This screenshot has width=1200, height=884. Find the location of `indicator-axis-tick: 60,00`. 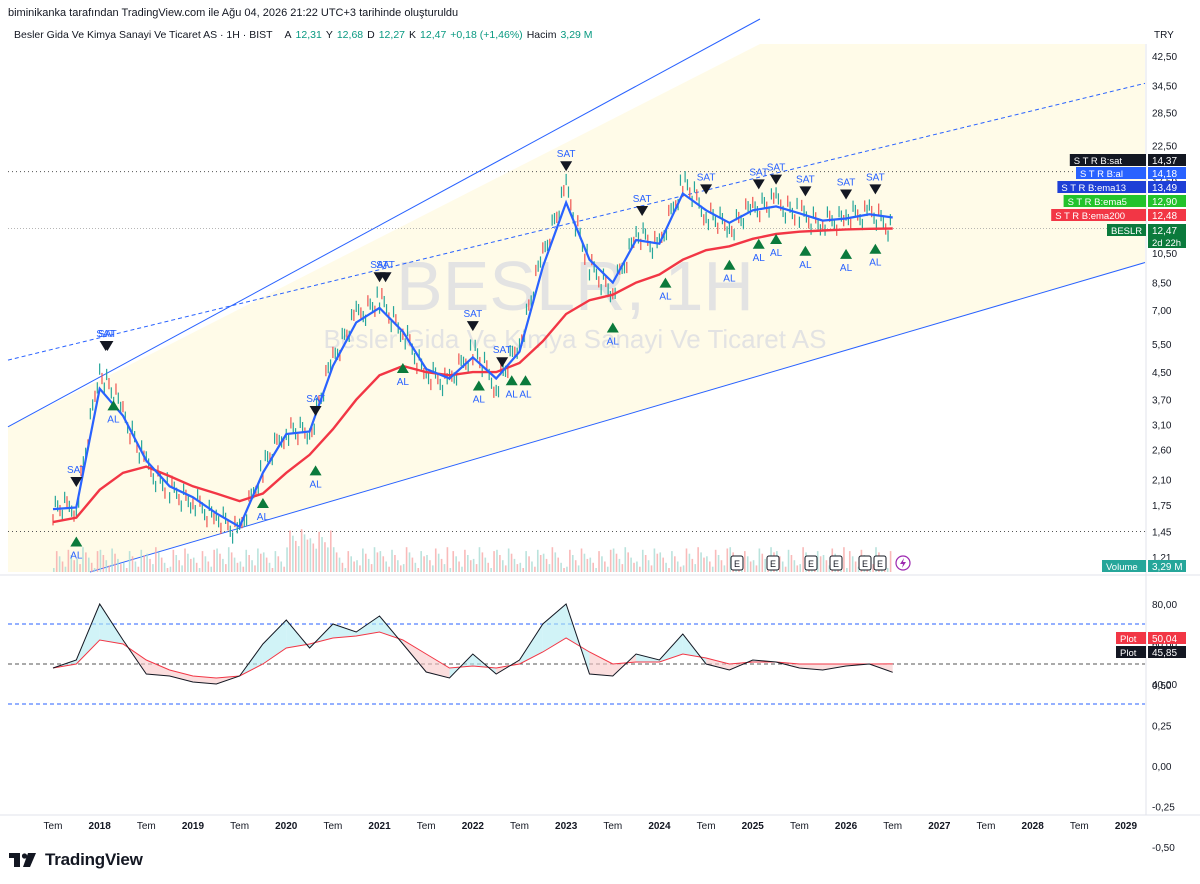

indicator-axis-tick: 60,00 is located at coordinates (1164, 645).